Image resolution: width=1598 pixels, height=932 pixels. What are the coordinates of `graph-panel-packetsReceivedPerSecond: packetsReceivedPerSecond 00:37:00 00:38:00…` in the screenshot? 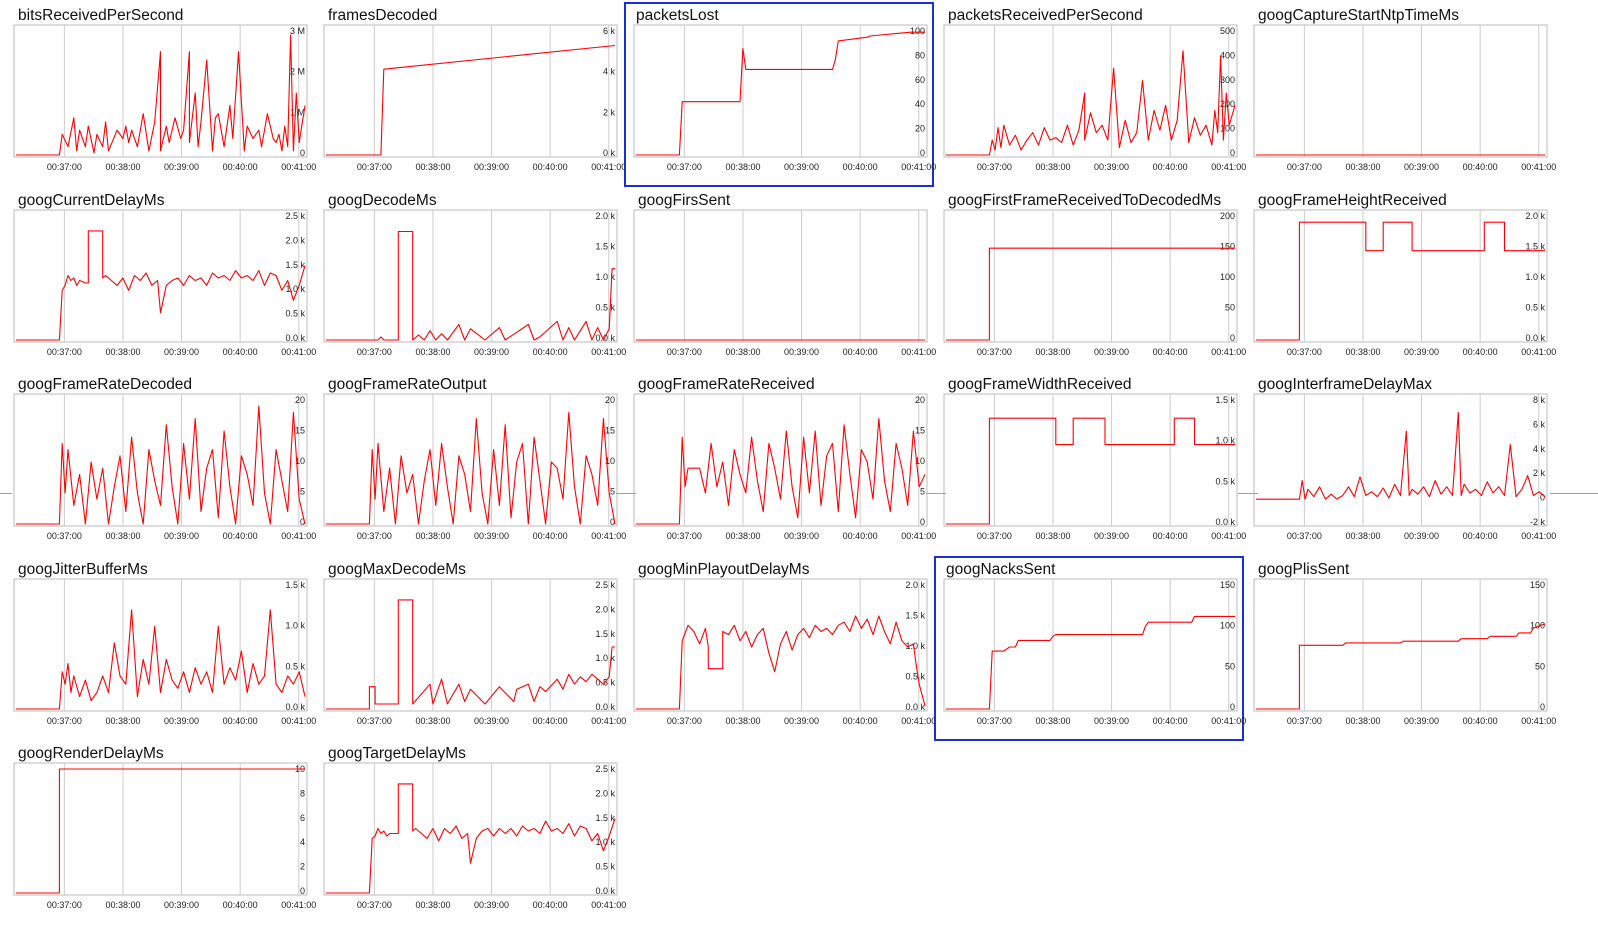 It's located at (1090, 94).